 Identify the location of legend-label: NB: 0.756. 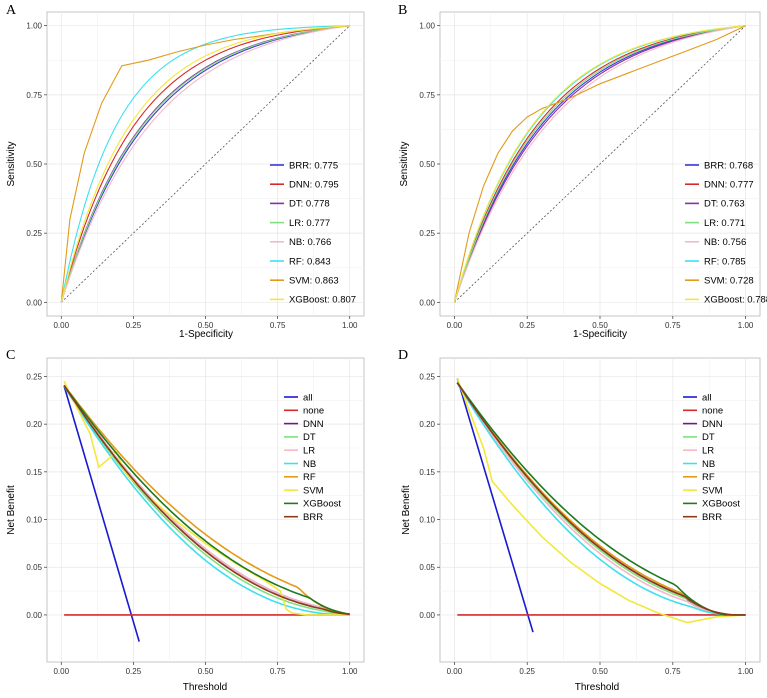
(725, 242).